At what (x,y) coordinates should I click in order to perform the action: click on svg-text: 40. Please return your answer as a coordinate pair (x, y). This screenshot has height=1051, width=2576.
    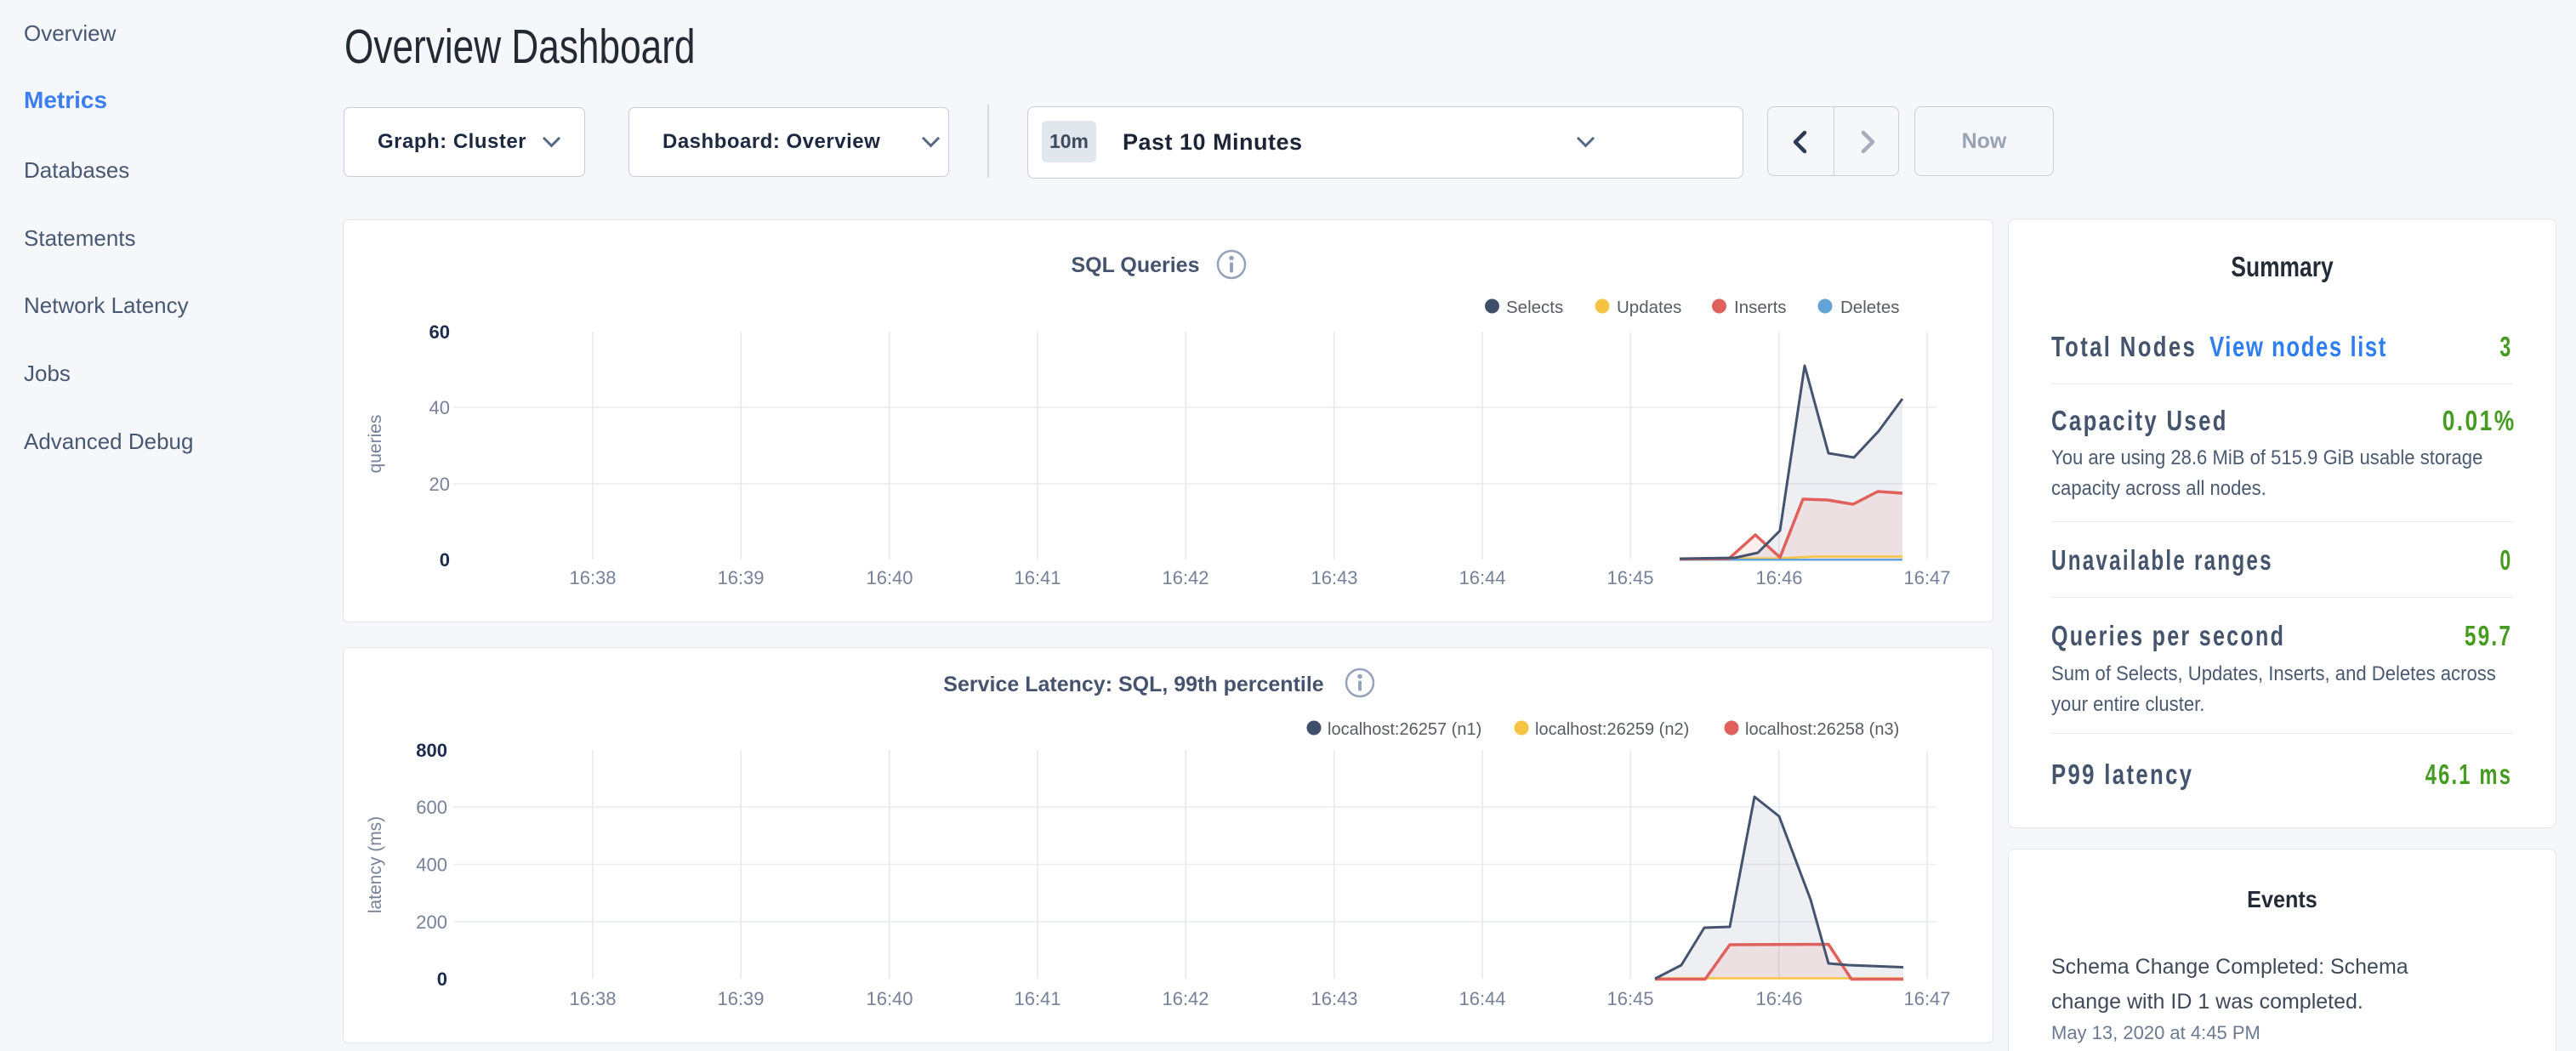
    Looking at the image, I should click on (439, 407).